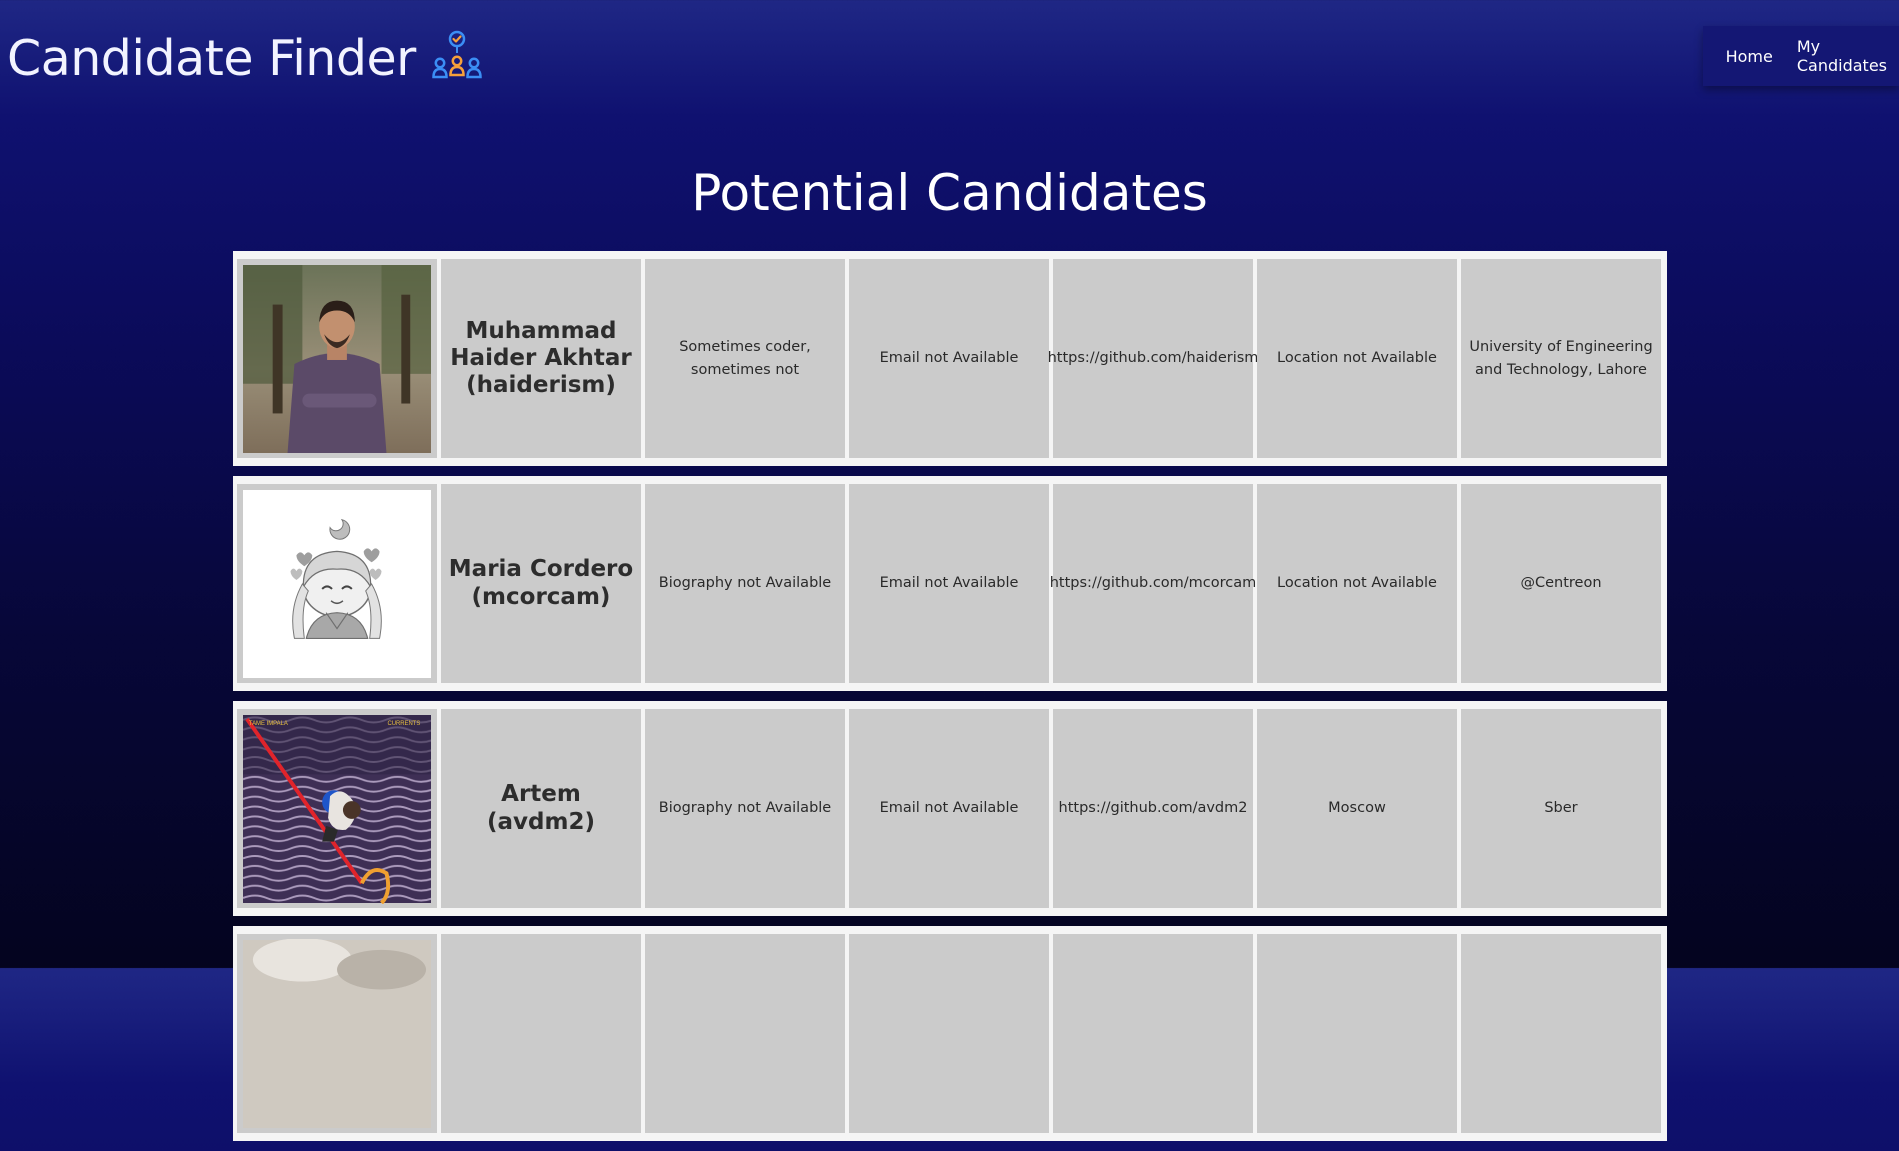 Image resolution: width=1899 pixels, height=1151 pixels. Describe the element at coordinates (457, 54) in the screenshot. I see `people-network-check-icon` at that location.